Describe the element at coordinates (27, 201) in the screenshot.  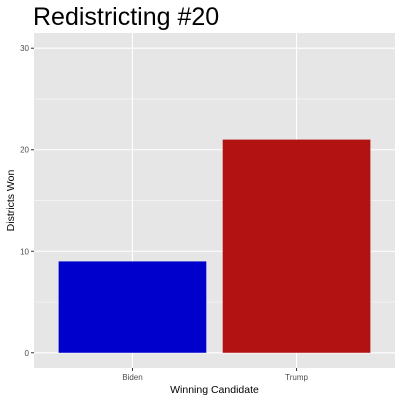
I see `y-axis: 0 10 20 30` at that location.